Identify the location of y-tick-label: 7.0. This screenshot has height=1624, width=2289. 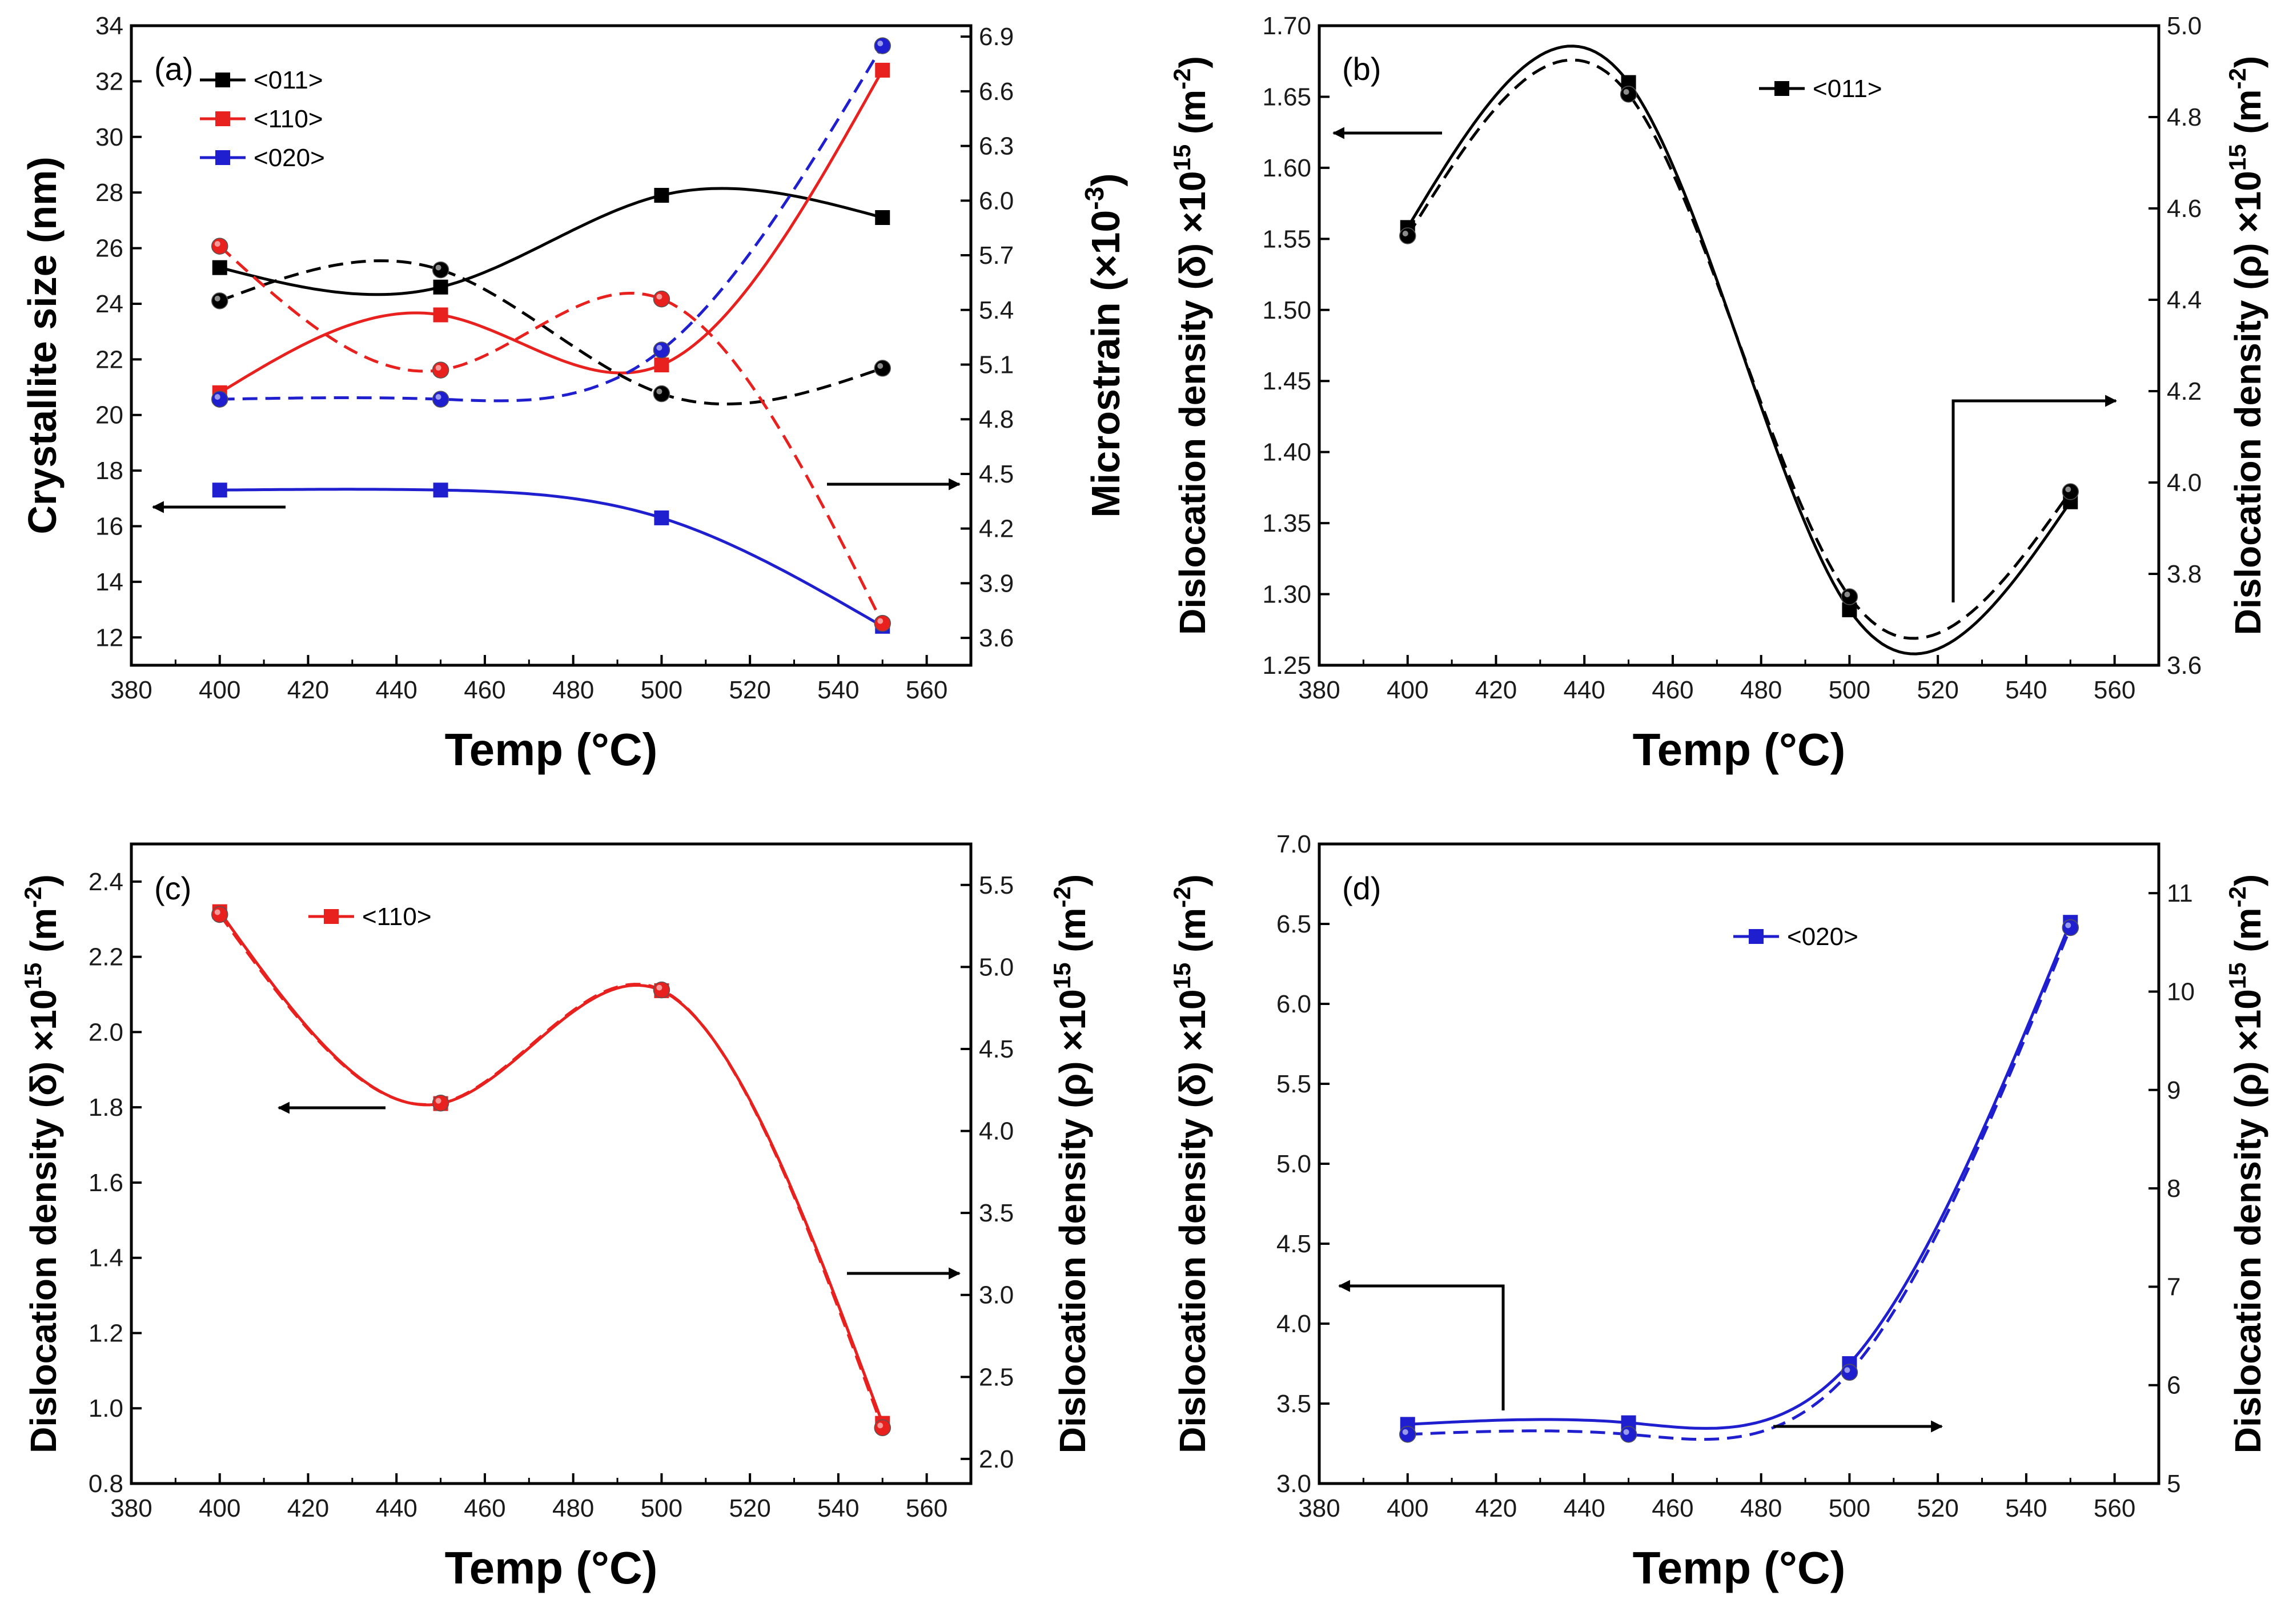
(1293, 844).